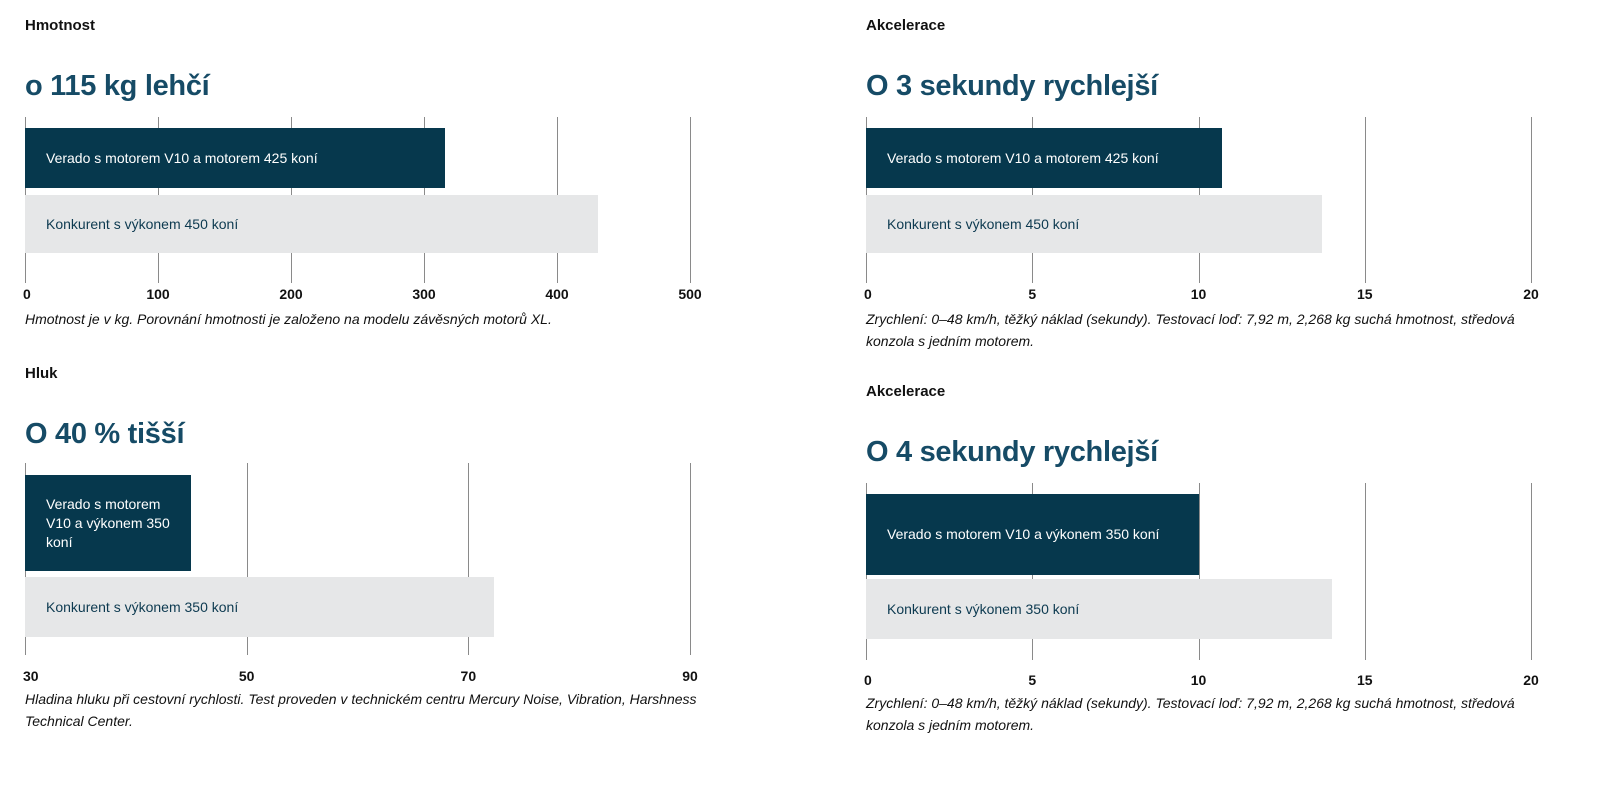 The height and width of the screenshot is (792, 1604). I want to click on tick-label: 100, so click(158, 294).